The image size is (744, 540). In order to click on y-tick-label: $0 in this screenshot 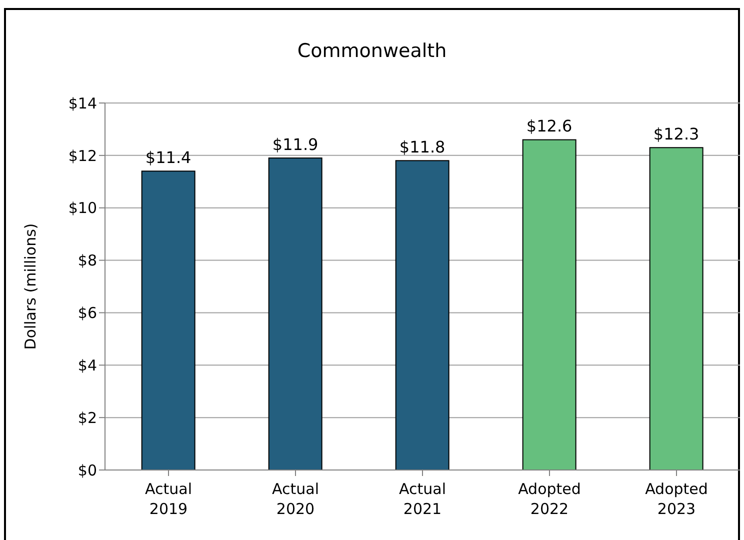, I will do `click(87, 470)`.